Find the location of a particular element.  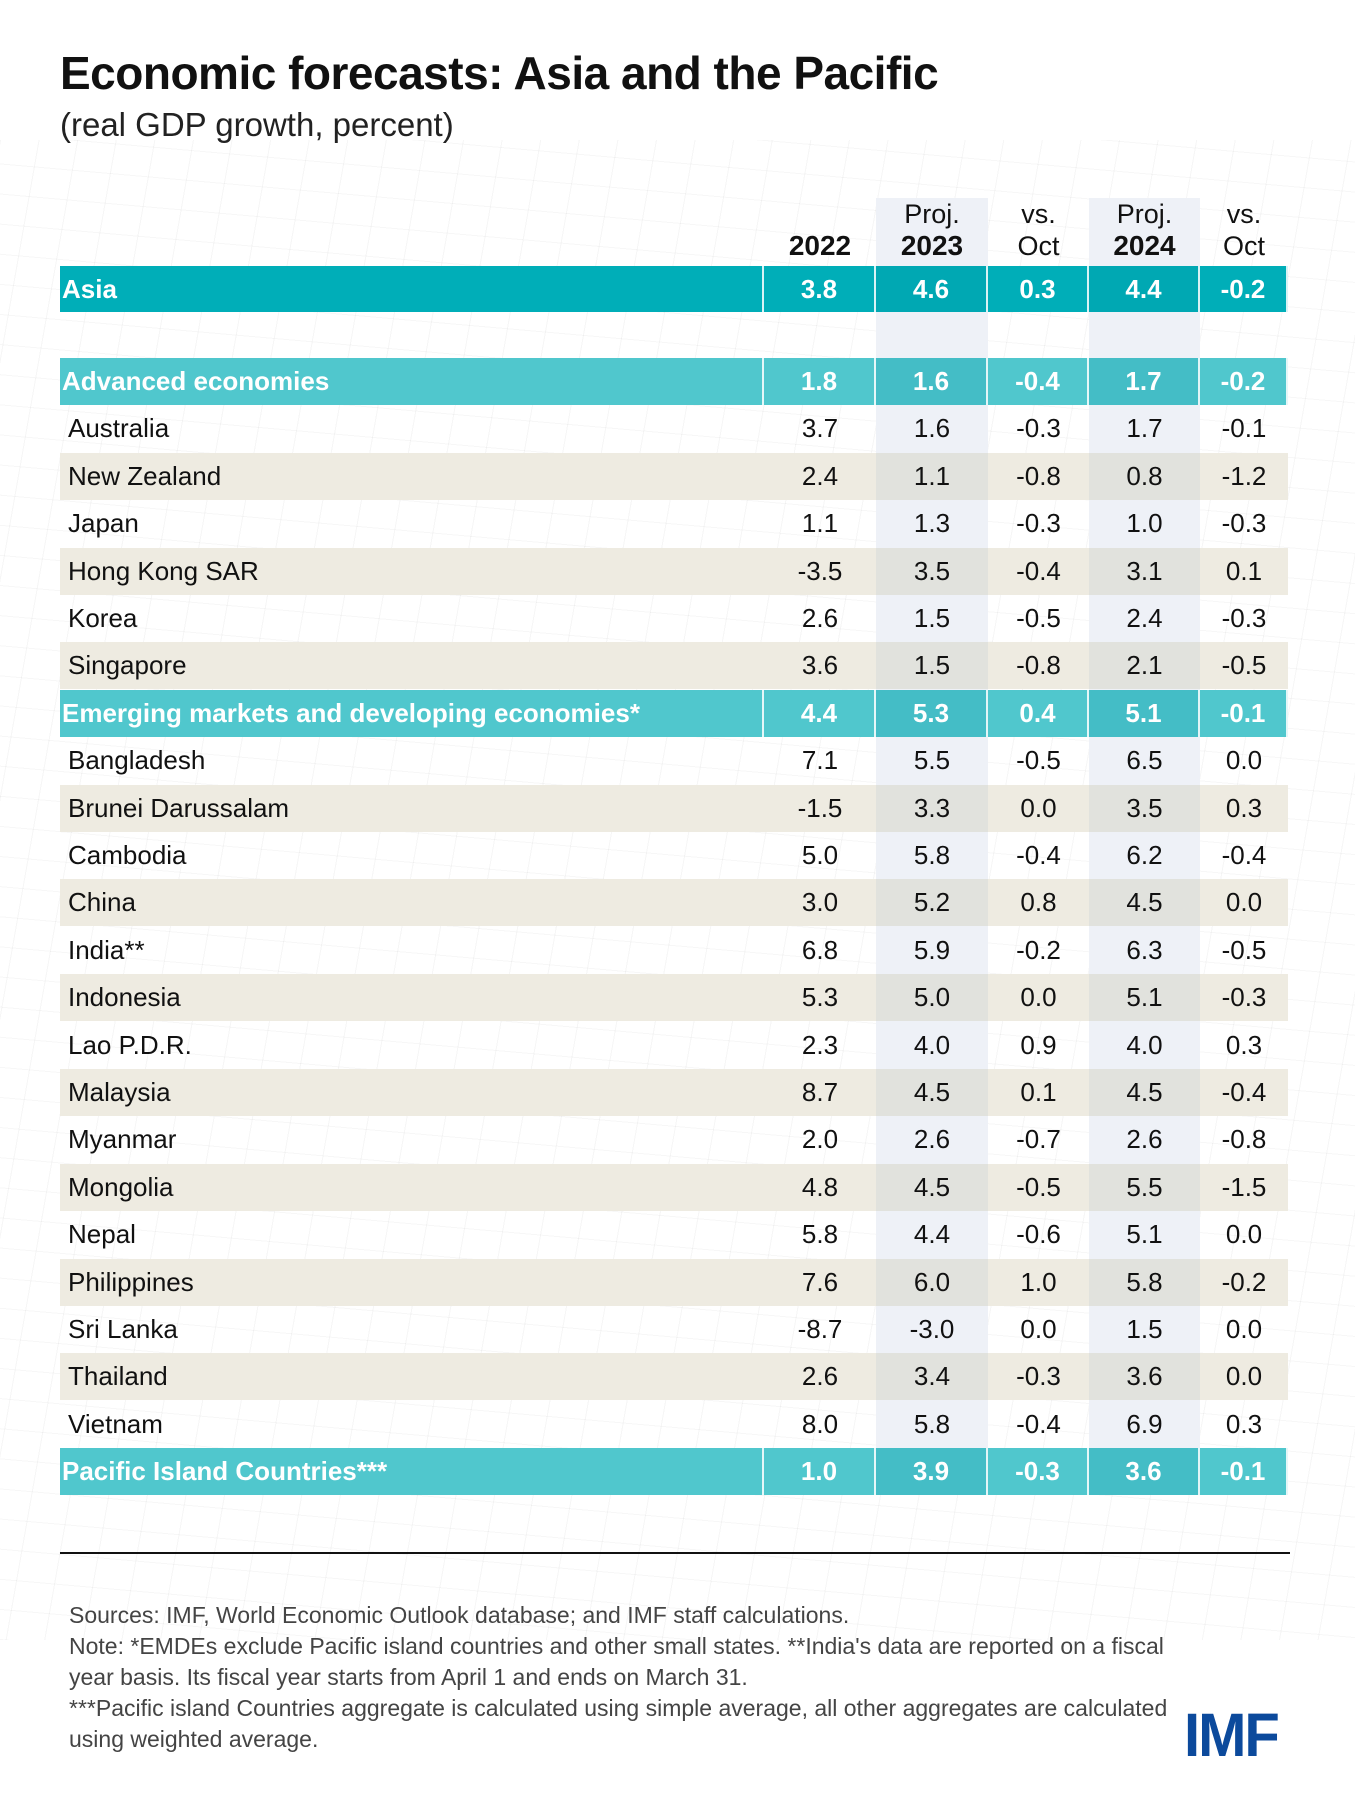

value-cell: 5.2 is located at coordinates (932, 903).